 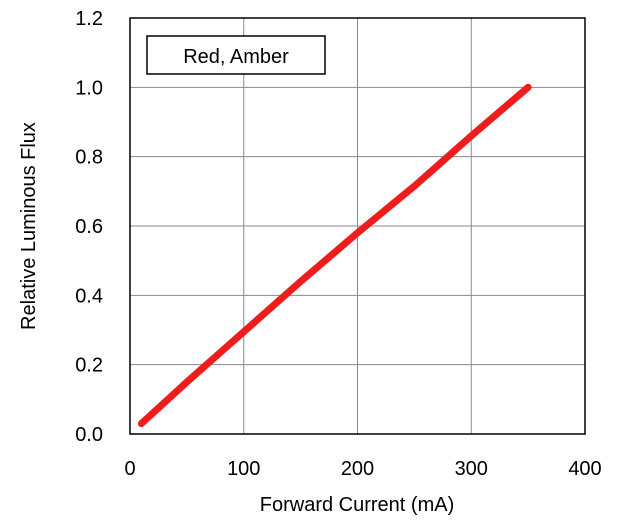 What do you see at coordinates (89, 296) in the screenshot?
I see `y-tick-label: 0.4` at bounding box center [89, 296].